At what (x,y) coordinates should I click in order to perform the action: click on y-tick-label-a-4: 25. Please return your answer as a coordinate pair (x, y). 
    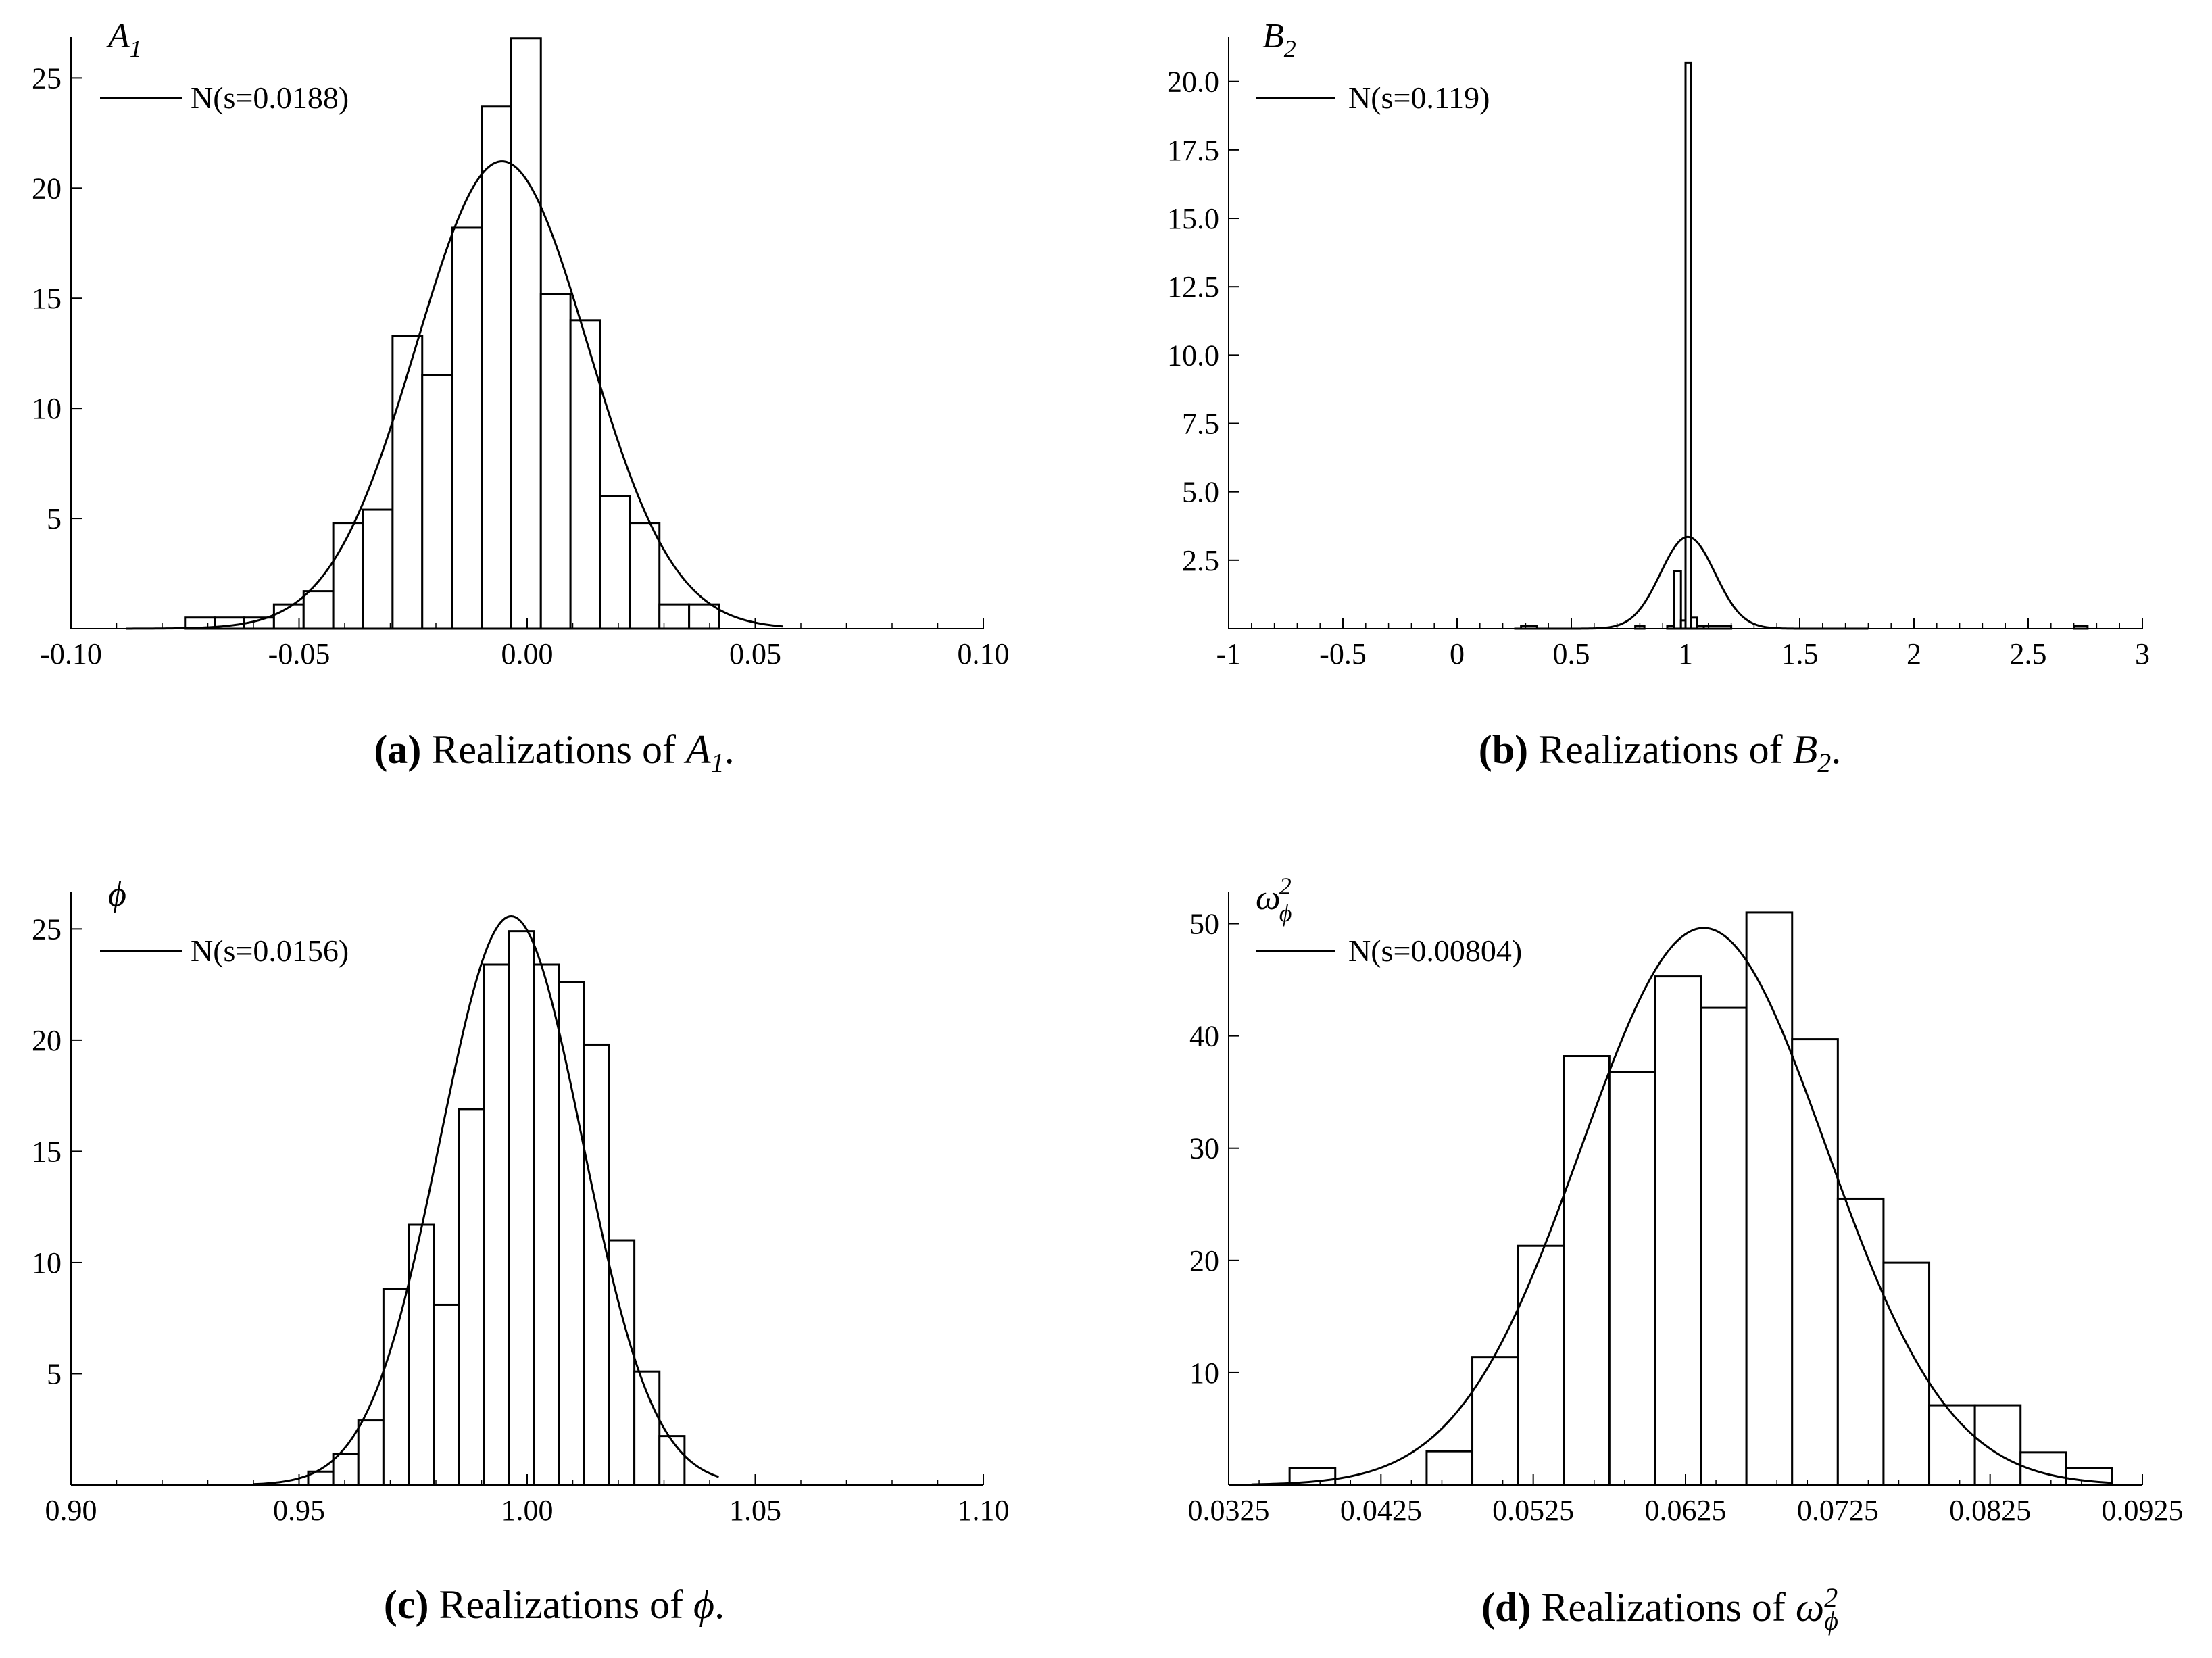
    Looking at the image, I should click on (47, 78).